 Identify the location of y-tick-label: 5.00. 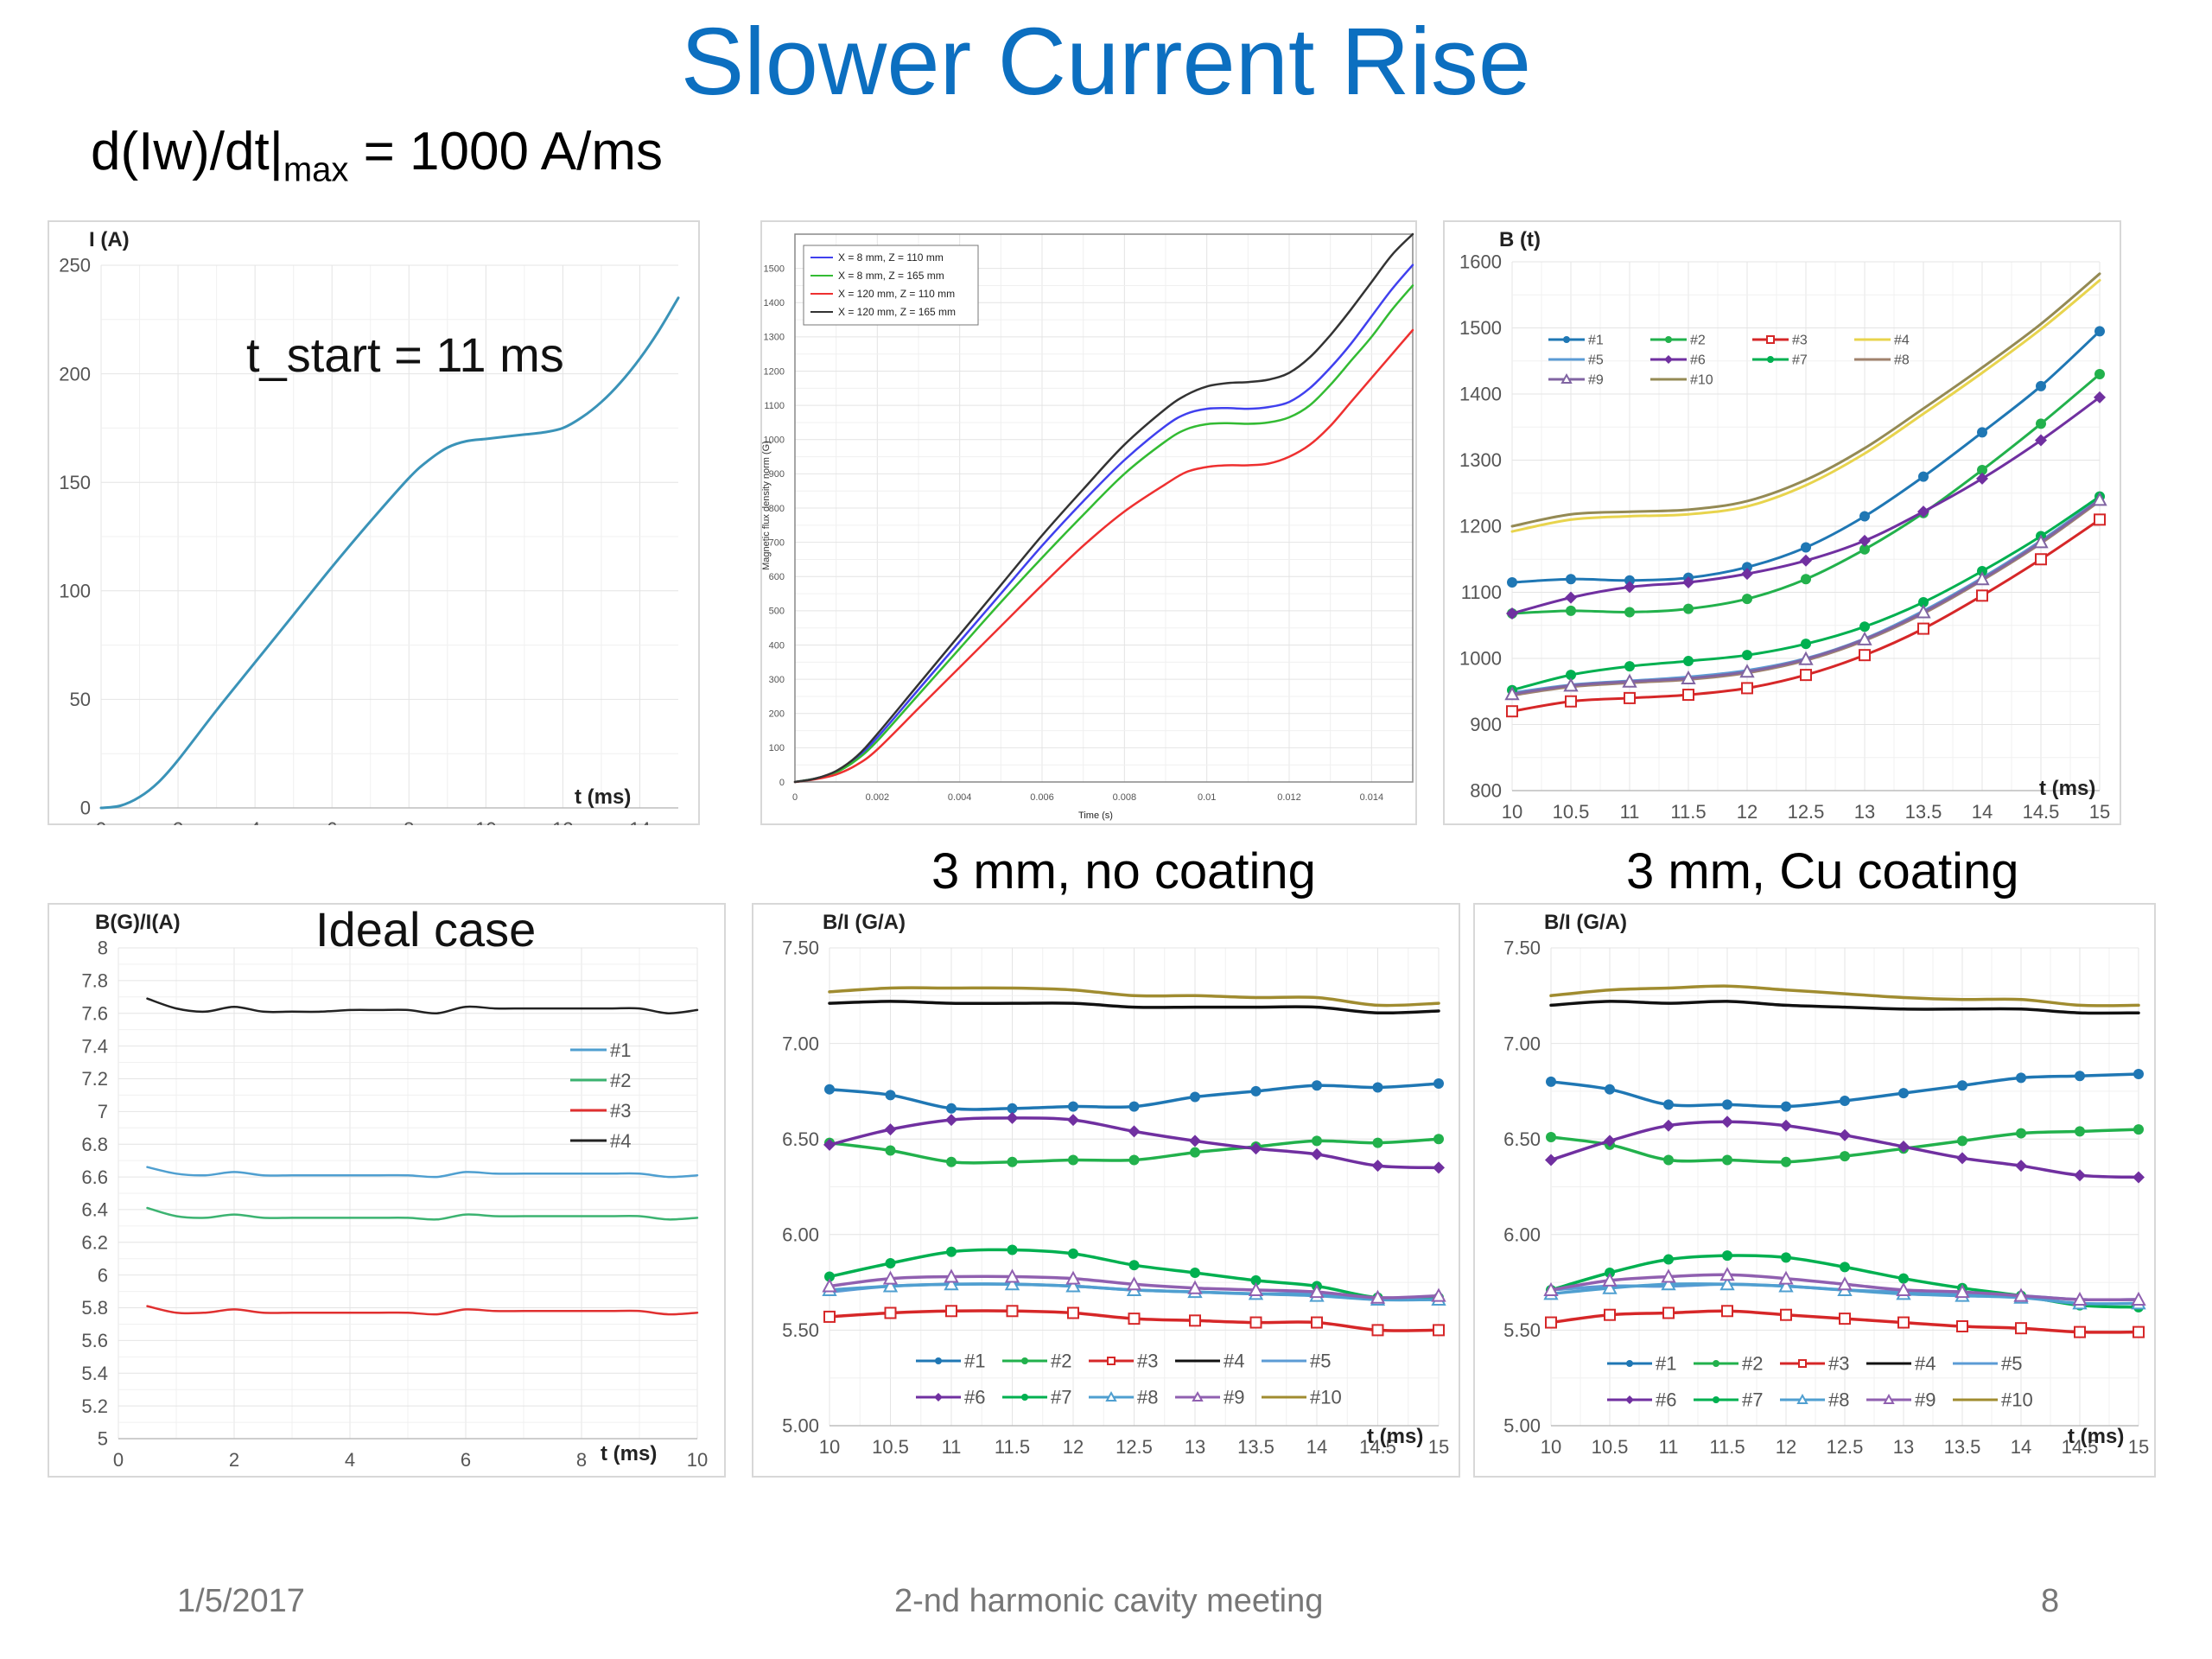
(800, 1426).